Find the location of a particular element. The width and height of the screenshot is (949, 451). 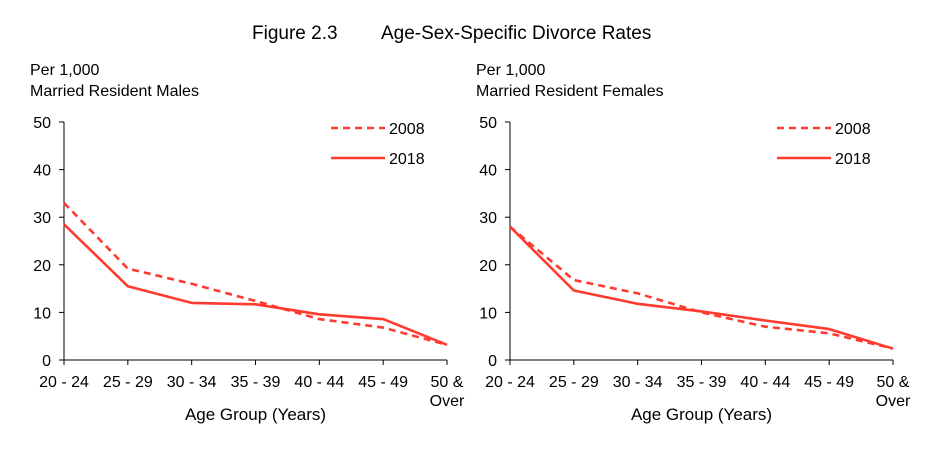

y-axis-label-line2: Married Resident Males is located at coordinates (114, 91).